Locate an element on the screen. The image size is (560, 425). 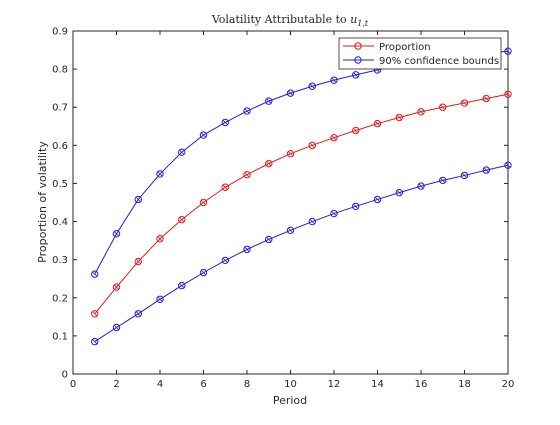
legend: Proportion 90% confidence bounds is located at coordinates (420, 53).